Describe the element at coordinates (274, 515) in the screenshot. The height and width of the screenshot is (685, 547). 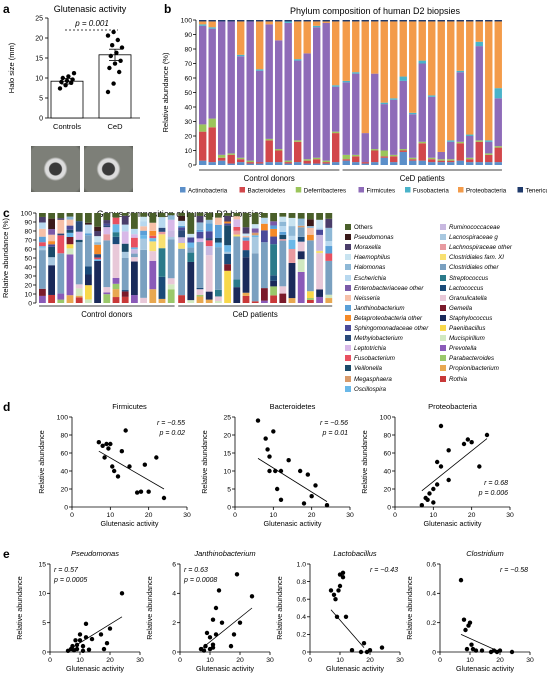
I see `x-tick-label: 10` at that location.